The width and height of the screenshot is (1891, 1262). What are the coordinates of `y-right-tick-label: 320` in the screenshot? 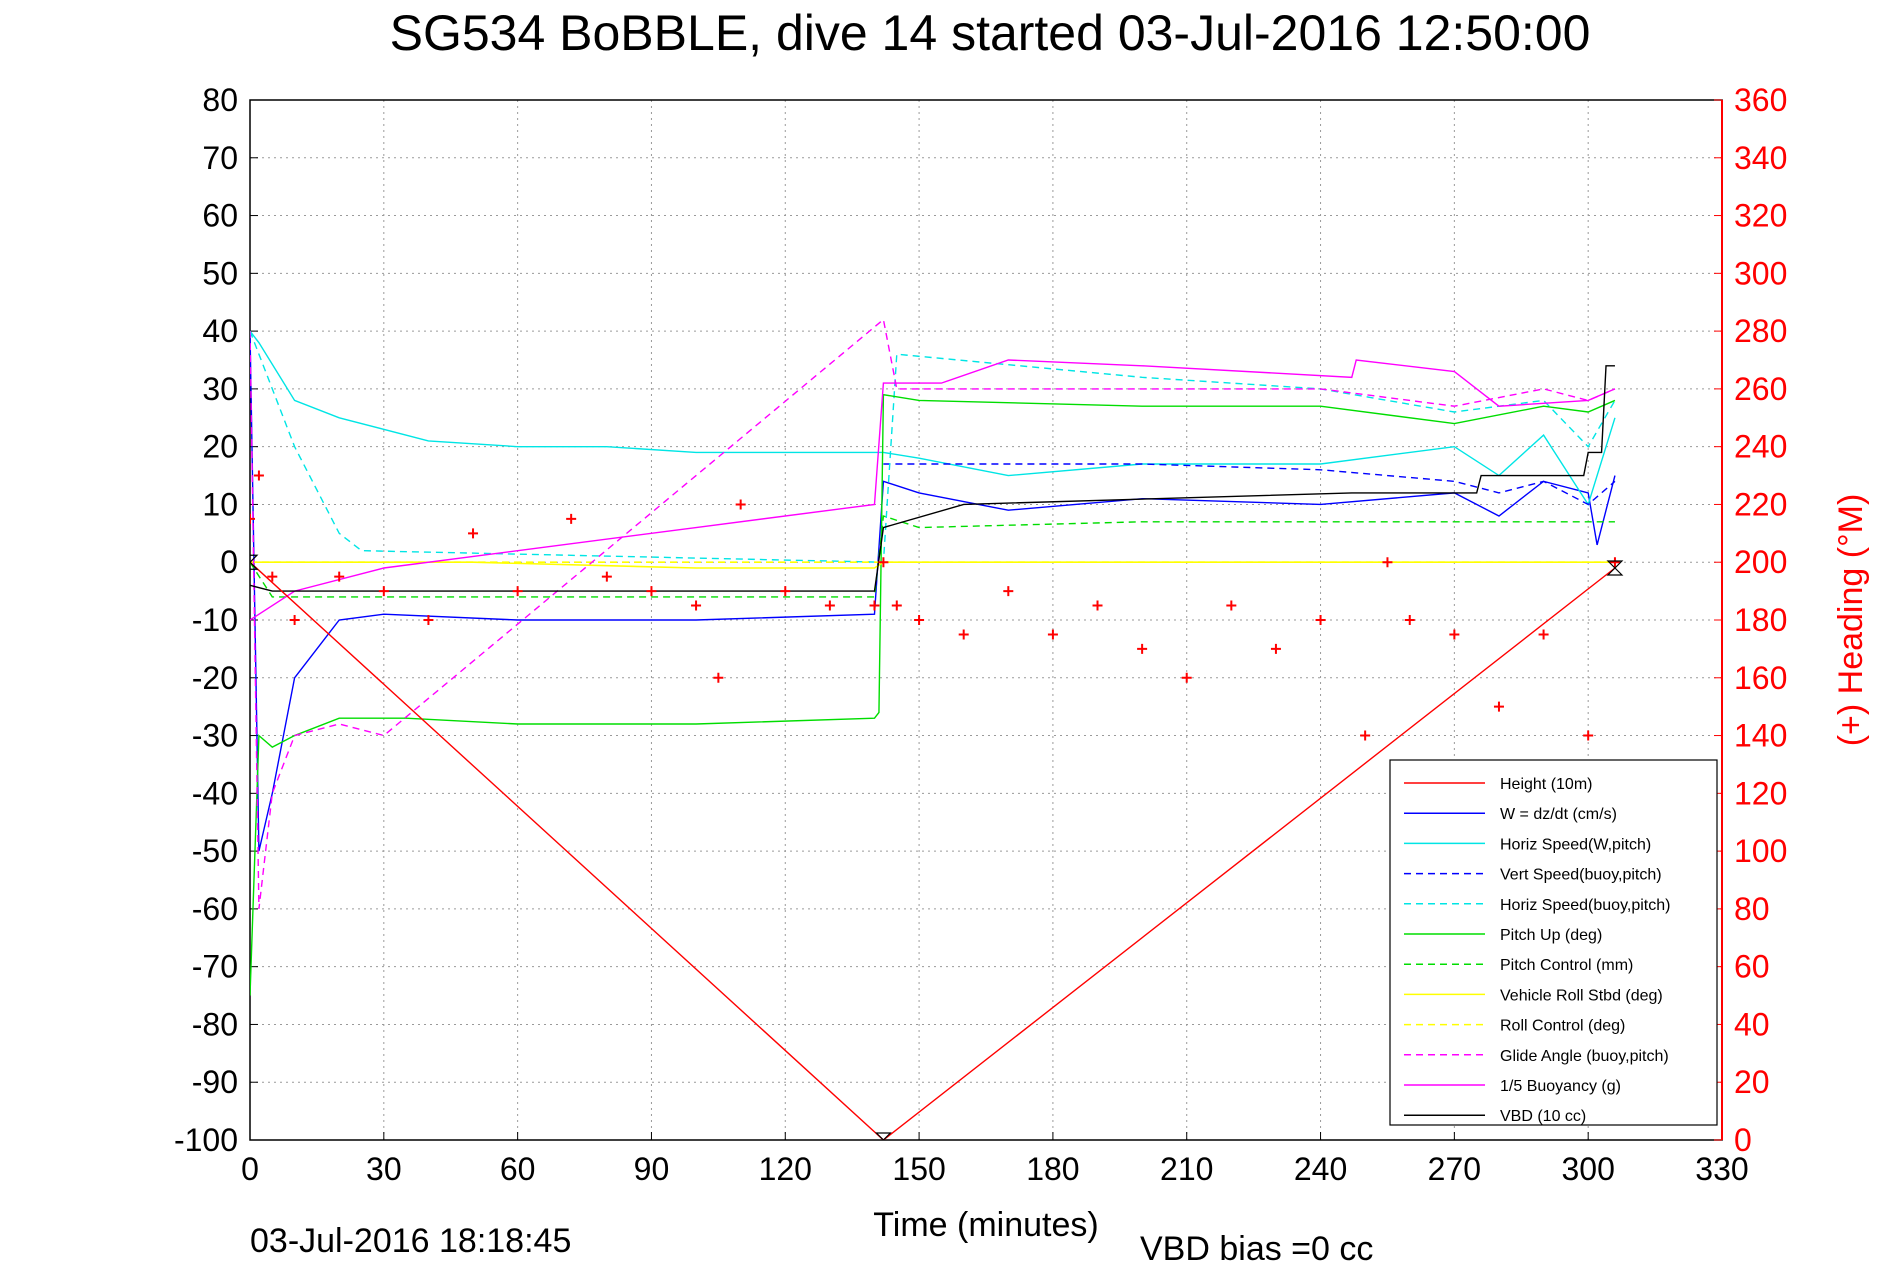 It's located at (1760, 216).